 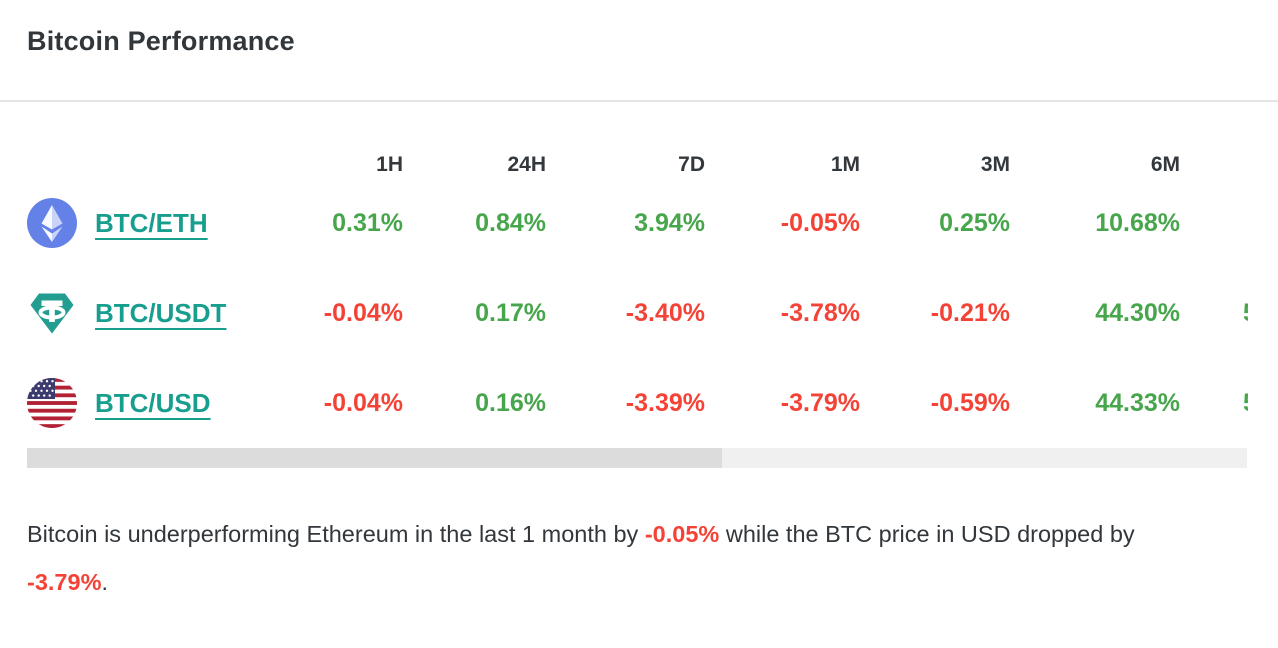 What do you see at coordinates (820, 402) in the screenshot?
I see `btc-usd-1m: -3.79%` at bounding box center [820, 402].